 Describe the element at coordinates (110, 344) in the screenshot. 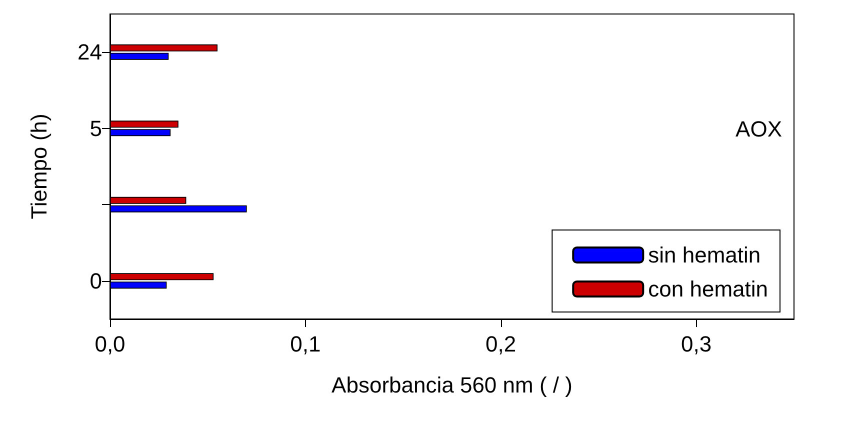

I see `x-tick-label: 0,0` at that location.